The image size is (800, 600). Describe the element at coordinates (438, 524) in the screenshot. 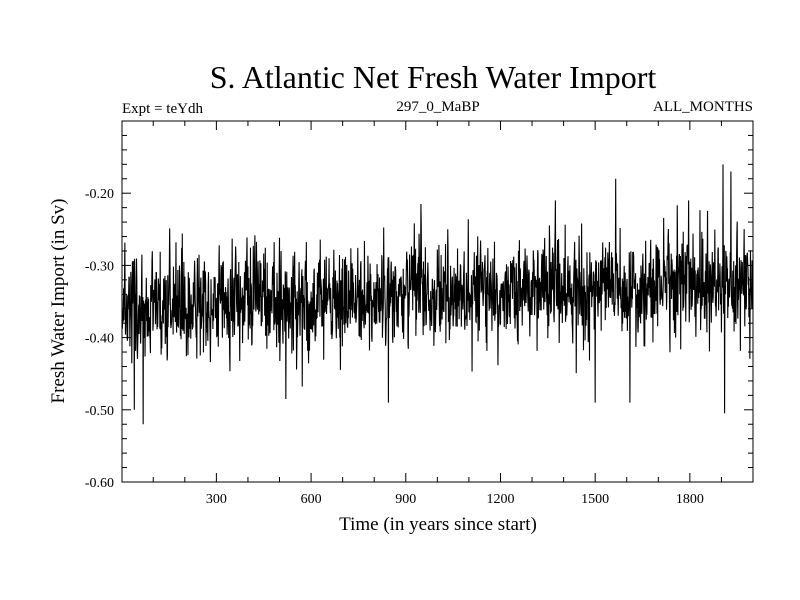

I see `x-axis-label: Time (in years since start)` at that location.